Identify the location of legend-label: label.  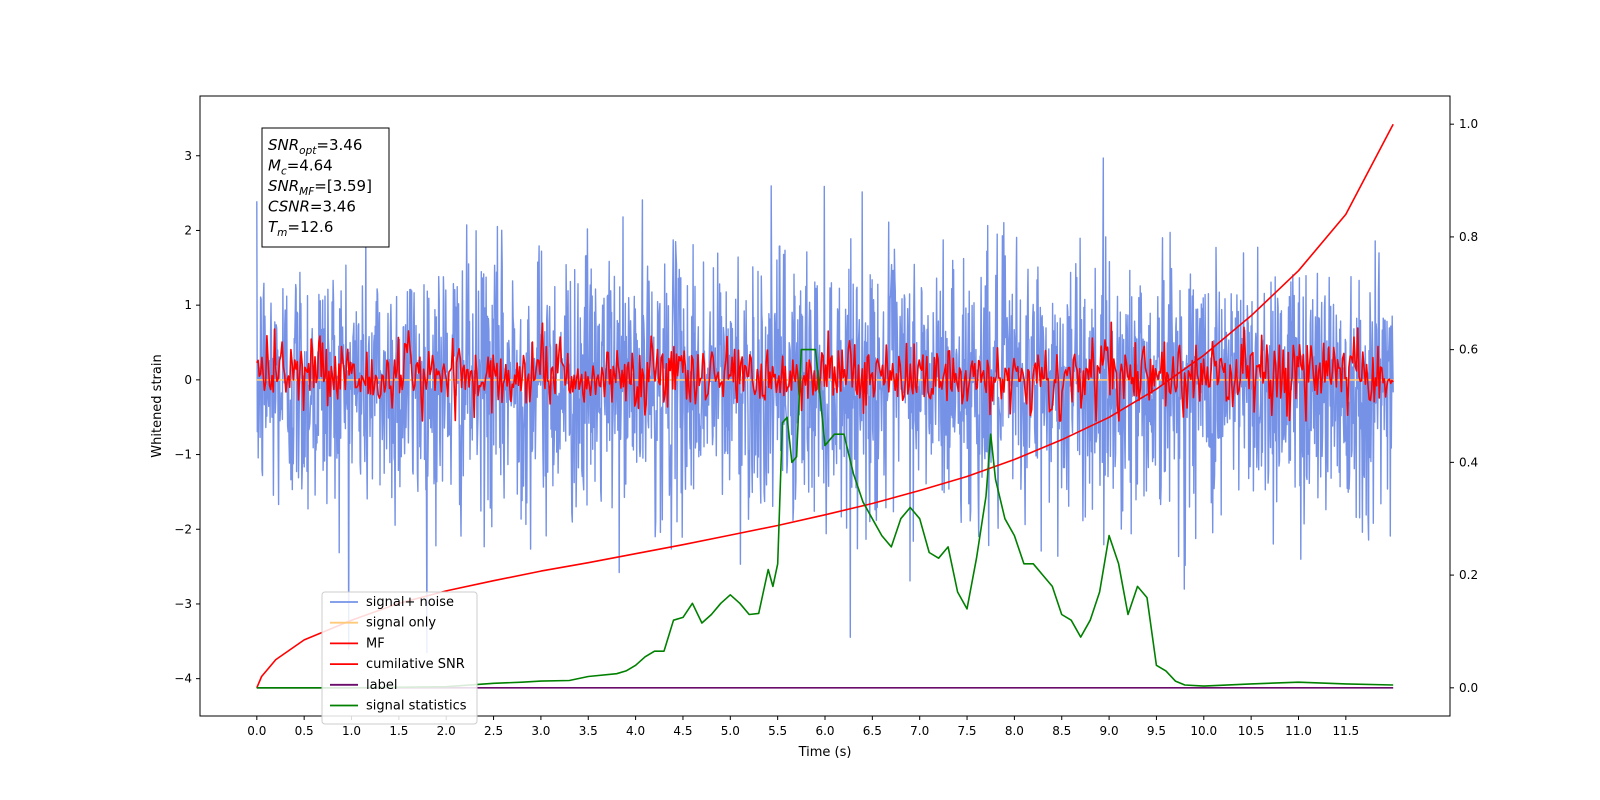
(381, 685).